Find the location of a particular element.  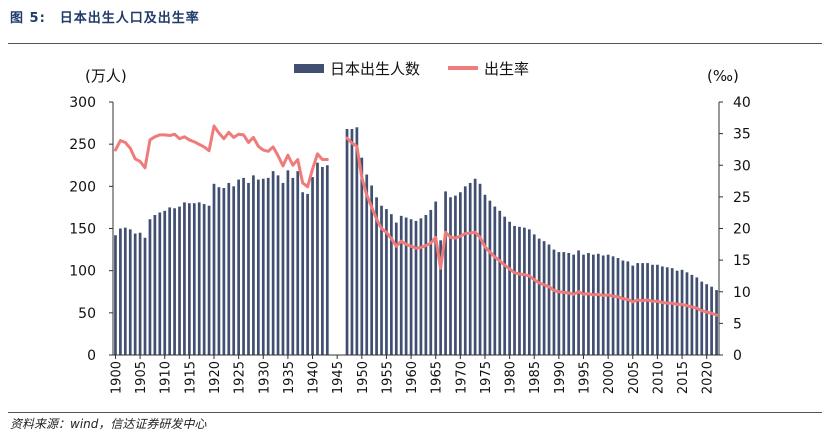

bar-1911 is located at coordinates (170, 281).